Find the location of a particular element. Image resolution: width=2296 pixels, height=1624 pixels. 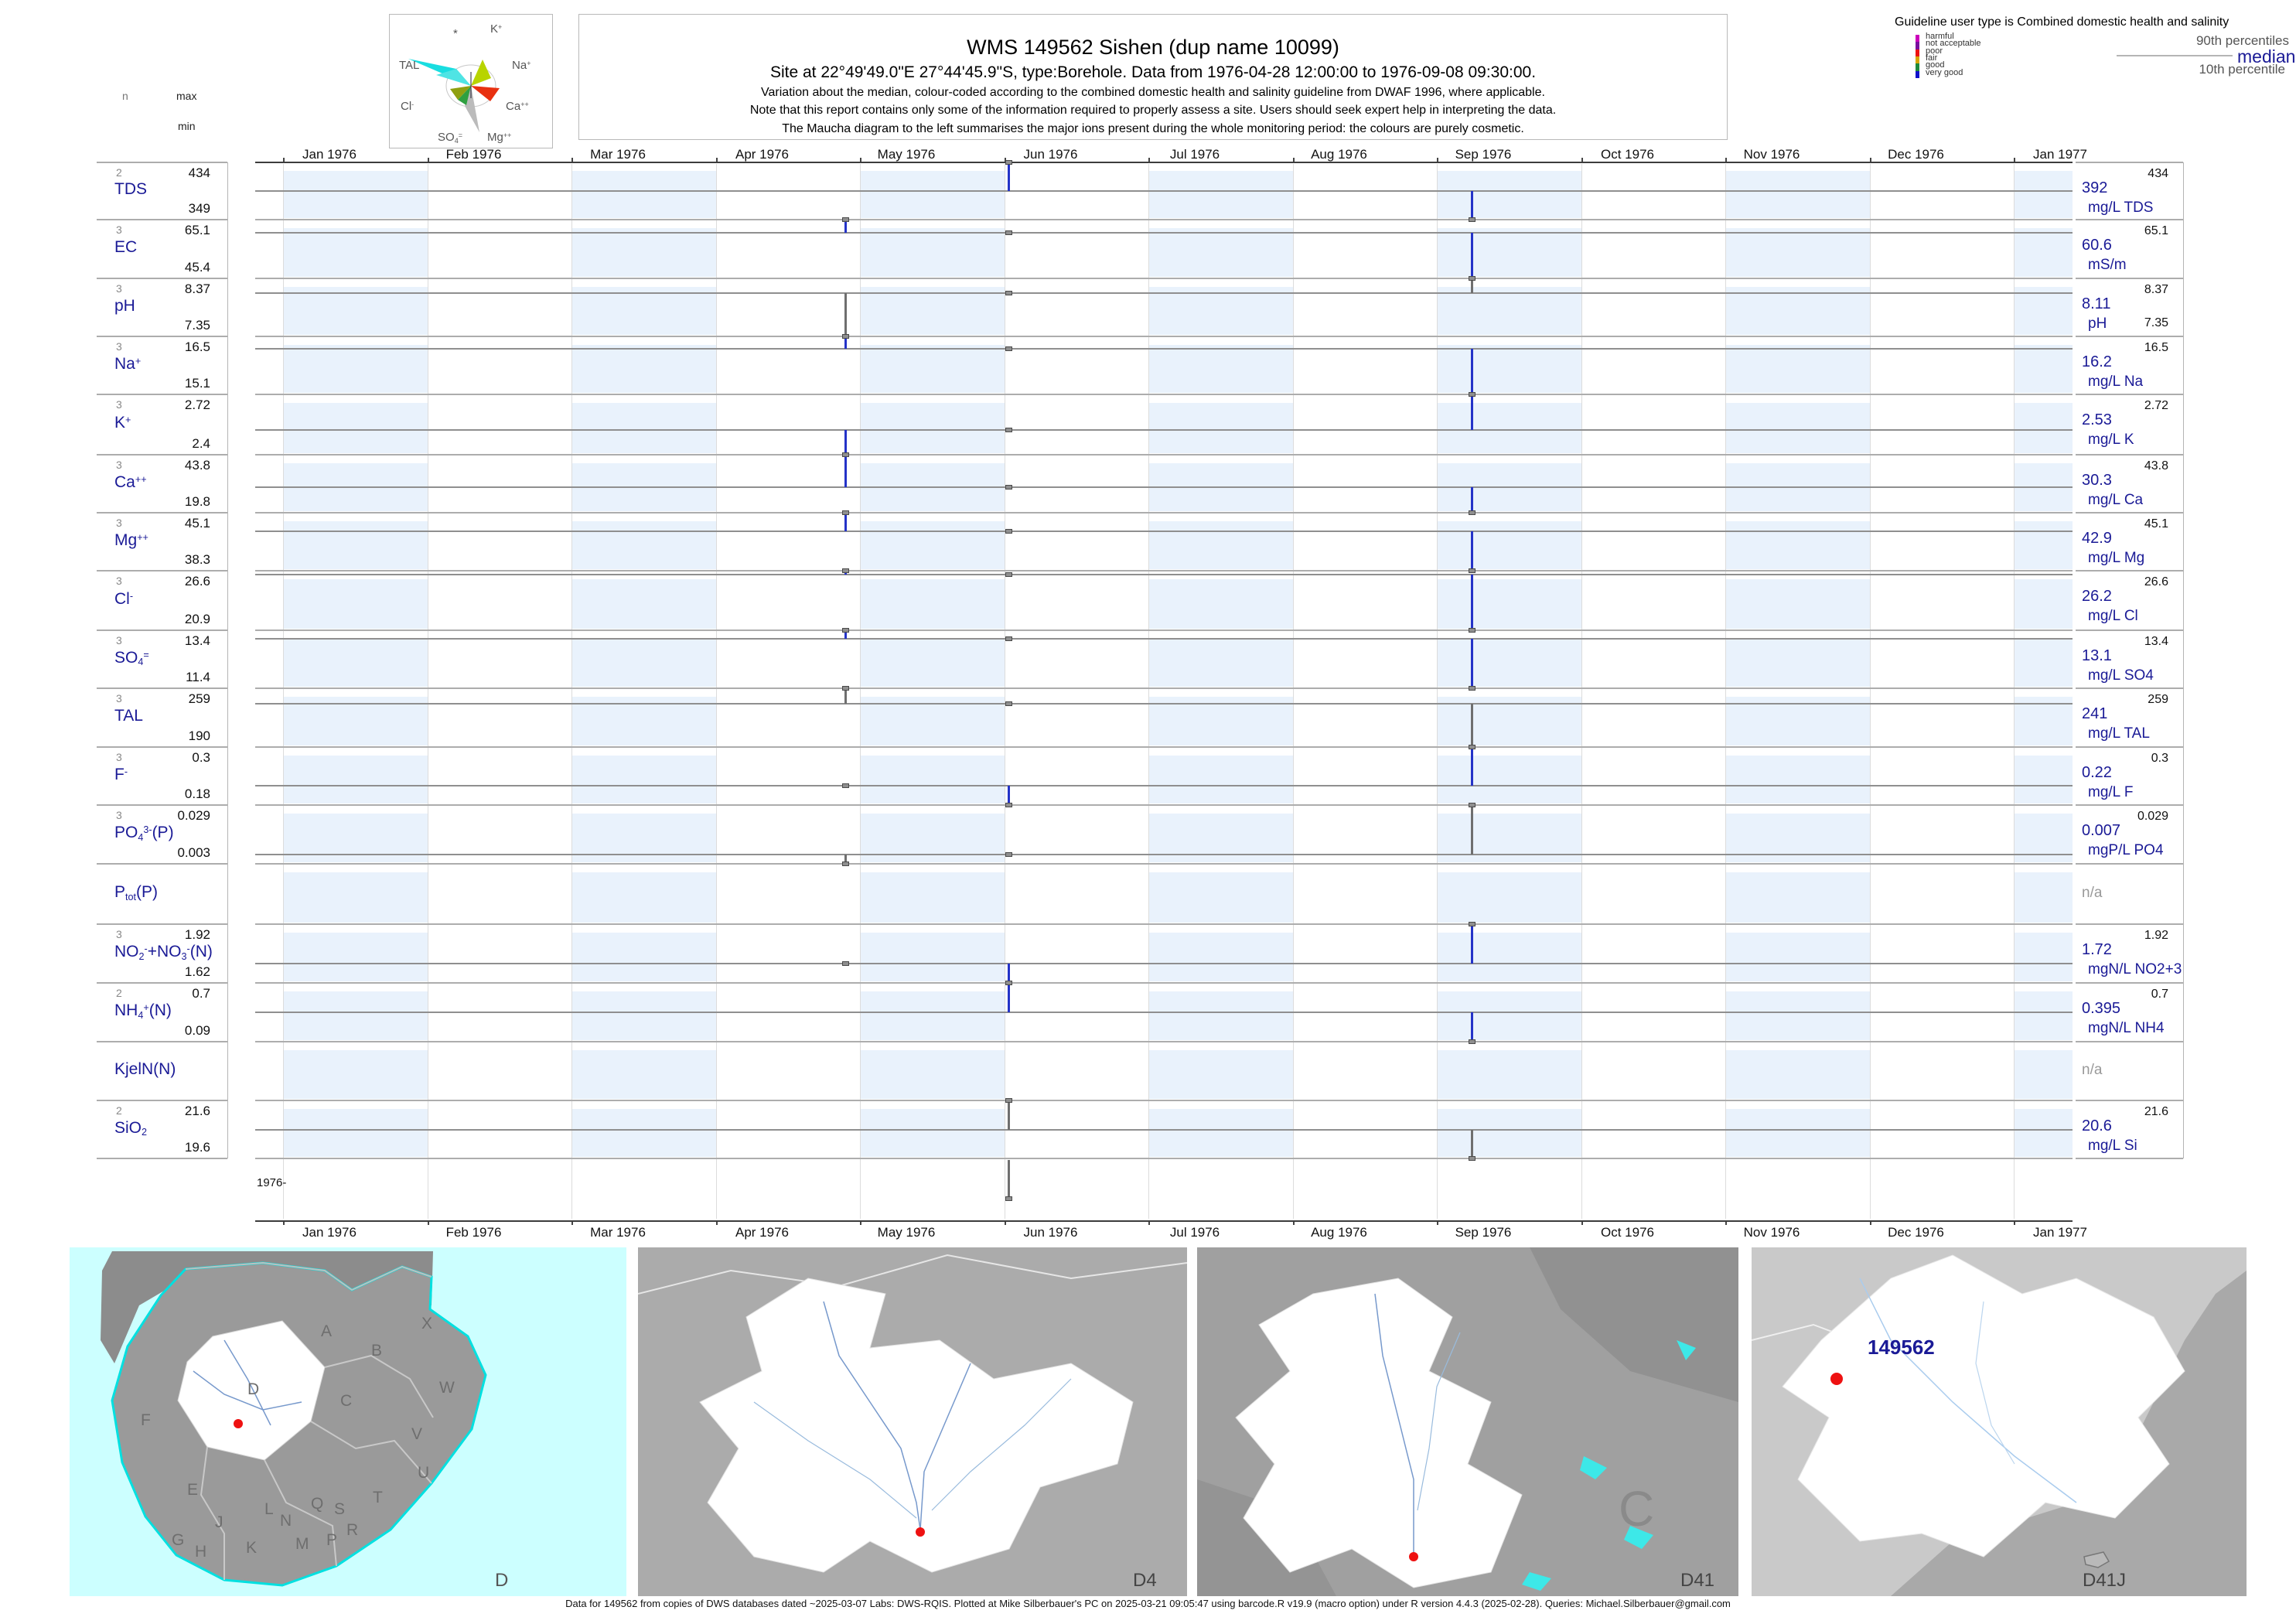

map-region-d4: D4 is located at coordinates (912, 1421).